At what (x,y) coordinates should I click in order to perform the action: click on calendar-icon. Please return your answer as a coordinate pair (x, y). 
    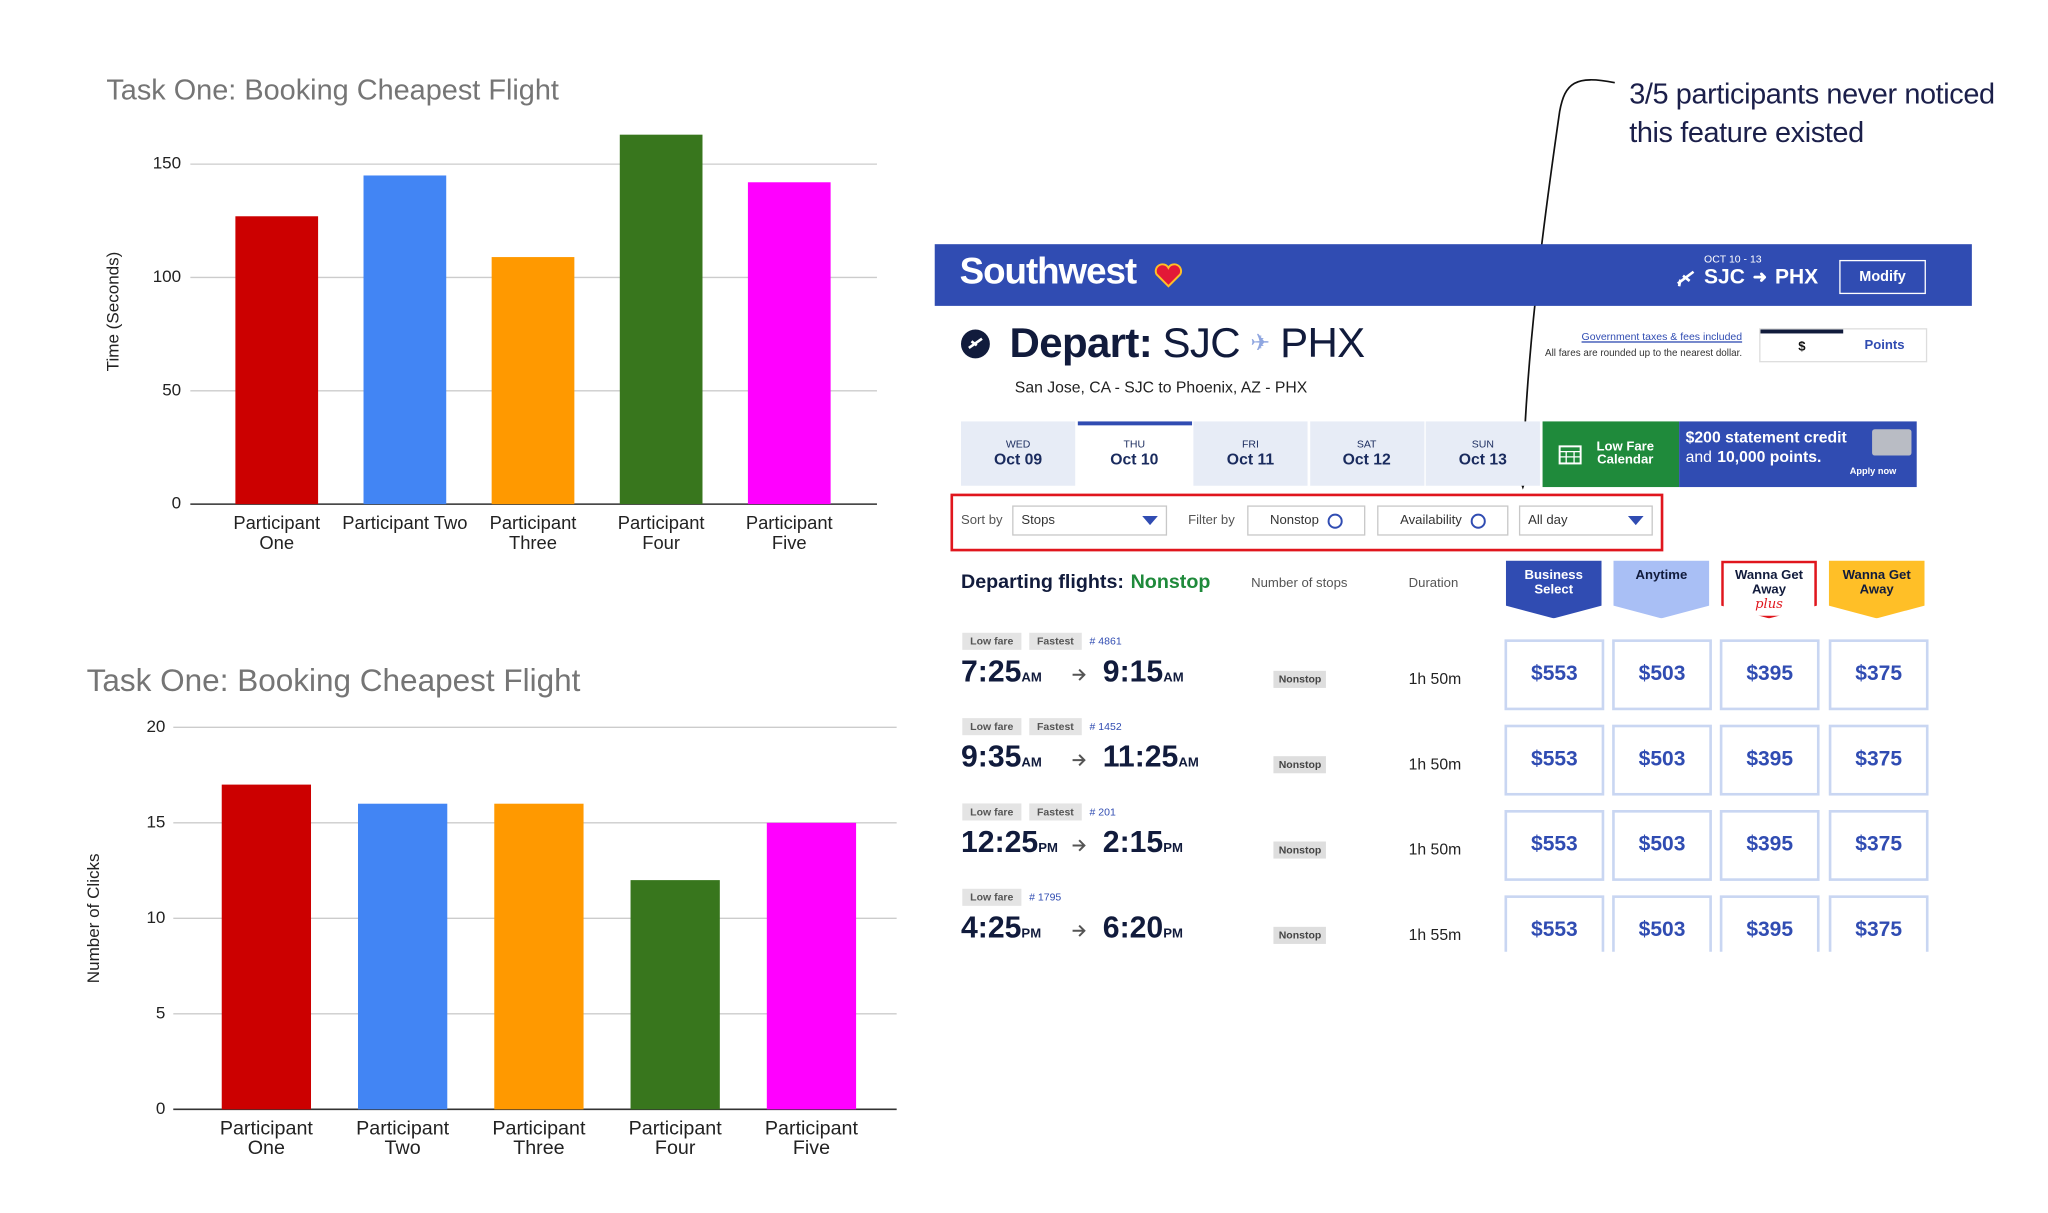
    Looking at the image, I should click on (1570, 455).